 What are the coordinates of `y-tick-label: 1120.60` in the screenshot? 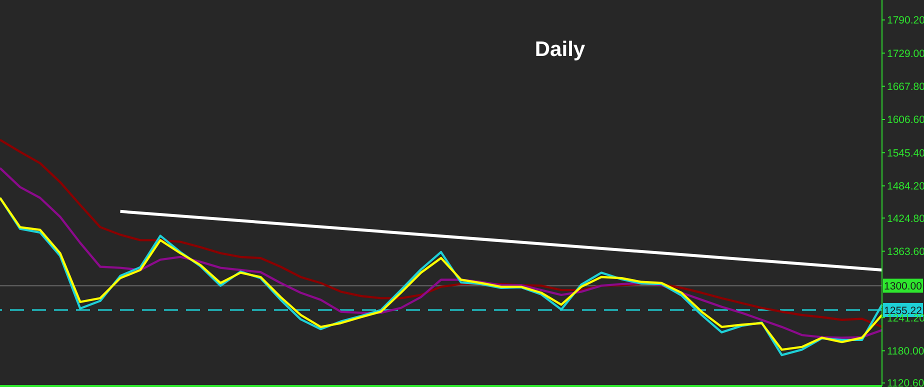 It's located at (905, 382).